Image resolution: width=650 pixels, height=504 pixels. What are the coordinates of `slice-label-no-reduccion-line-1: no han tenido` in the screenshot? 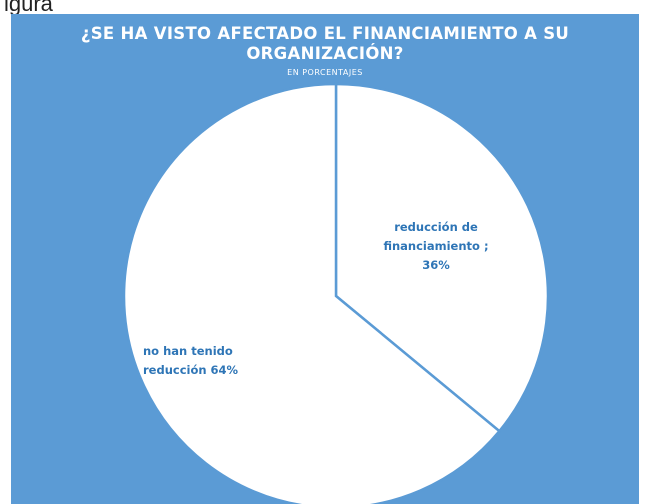 It's located at (188, 351).